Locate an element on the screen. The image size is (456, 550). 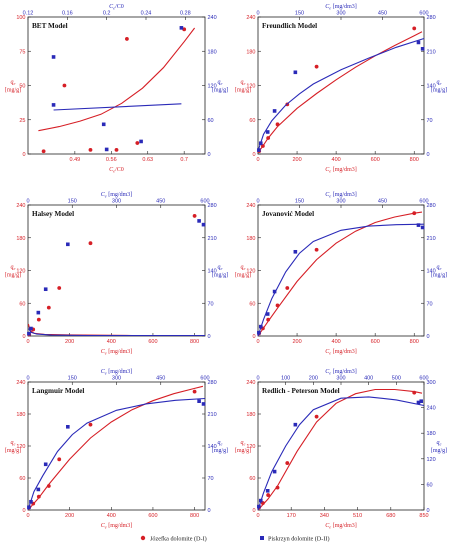
x2-tick-label: 500 is located at coordinates (396, 379).